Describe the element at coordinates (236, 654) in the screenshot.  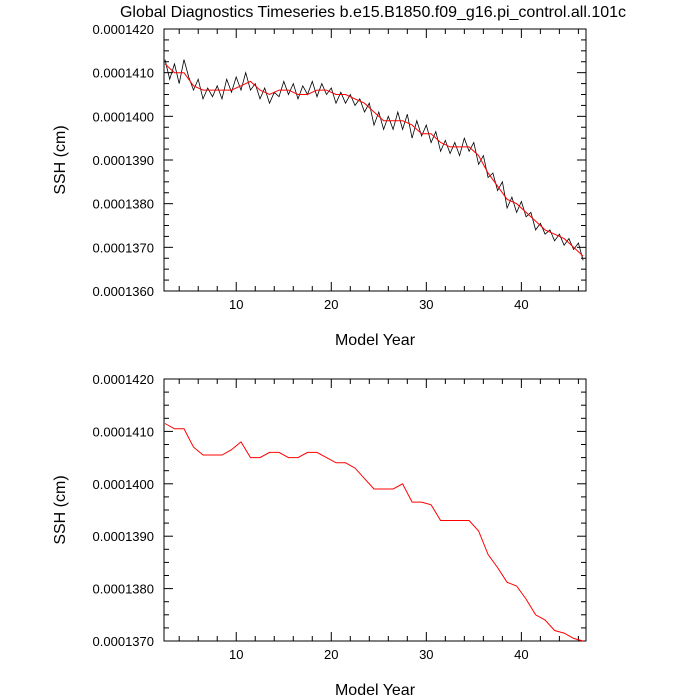
I see `bottom-xtick-label: 10` at that location.